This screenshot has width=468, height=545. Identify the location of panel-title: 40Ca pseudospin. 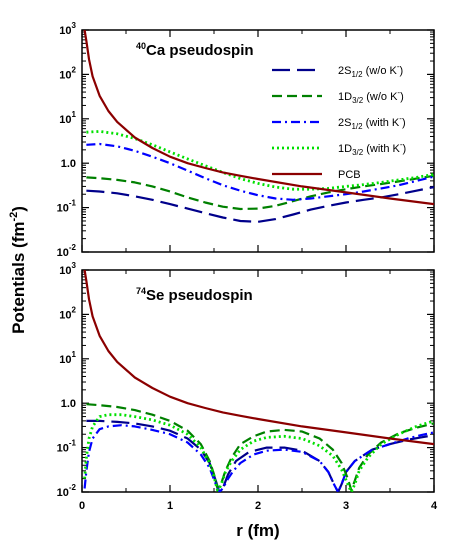
(195, 50).